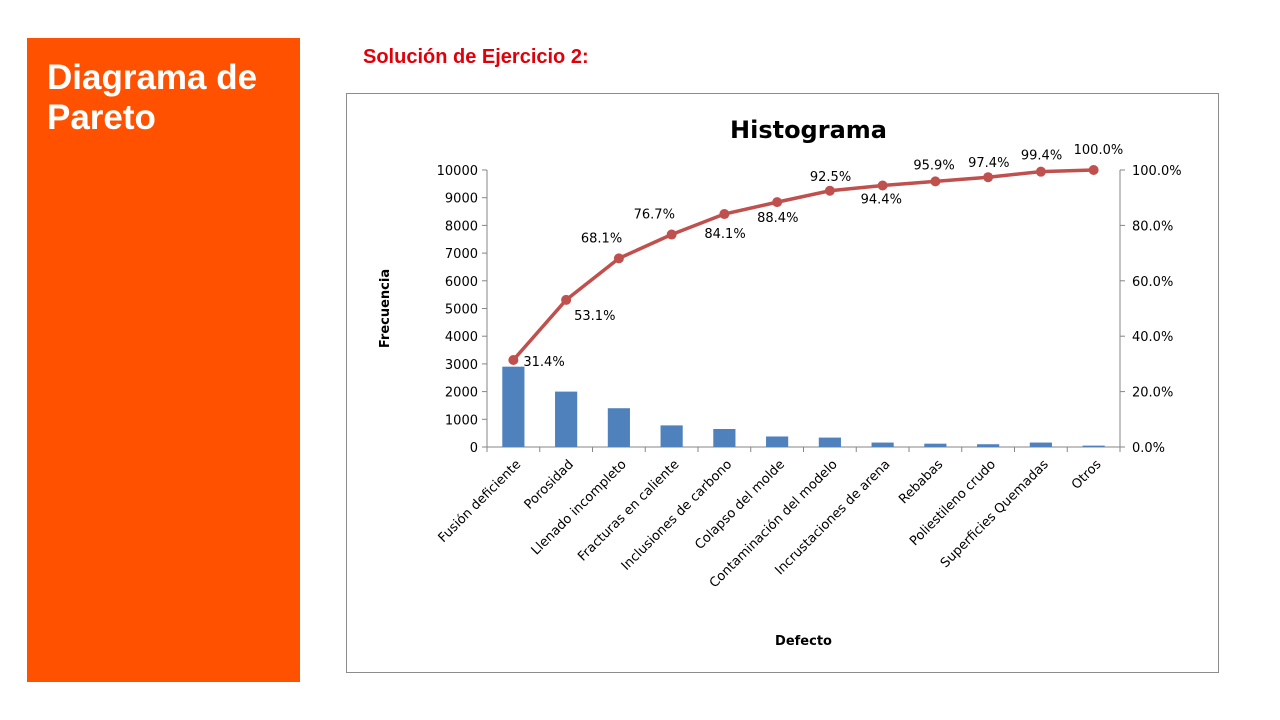 The height and width of the screenshot is (720, 1280). What do you see at coordinates (988, 163) in the screenshot?
I see `cumulative-data-label: 97.4%` at bounding box center [988, 163].